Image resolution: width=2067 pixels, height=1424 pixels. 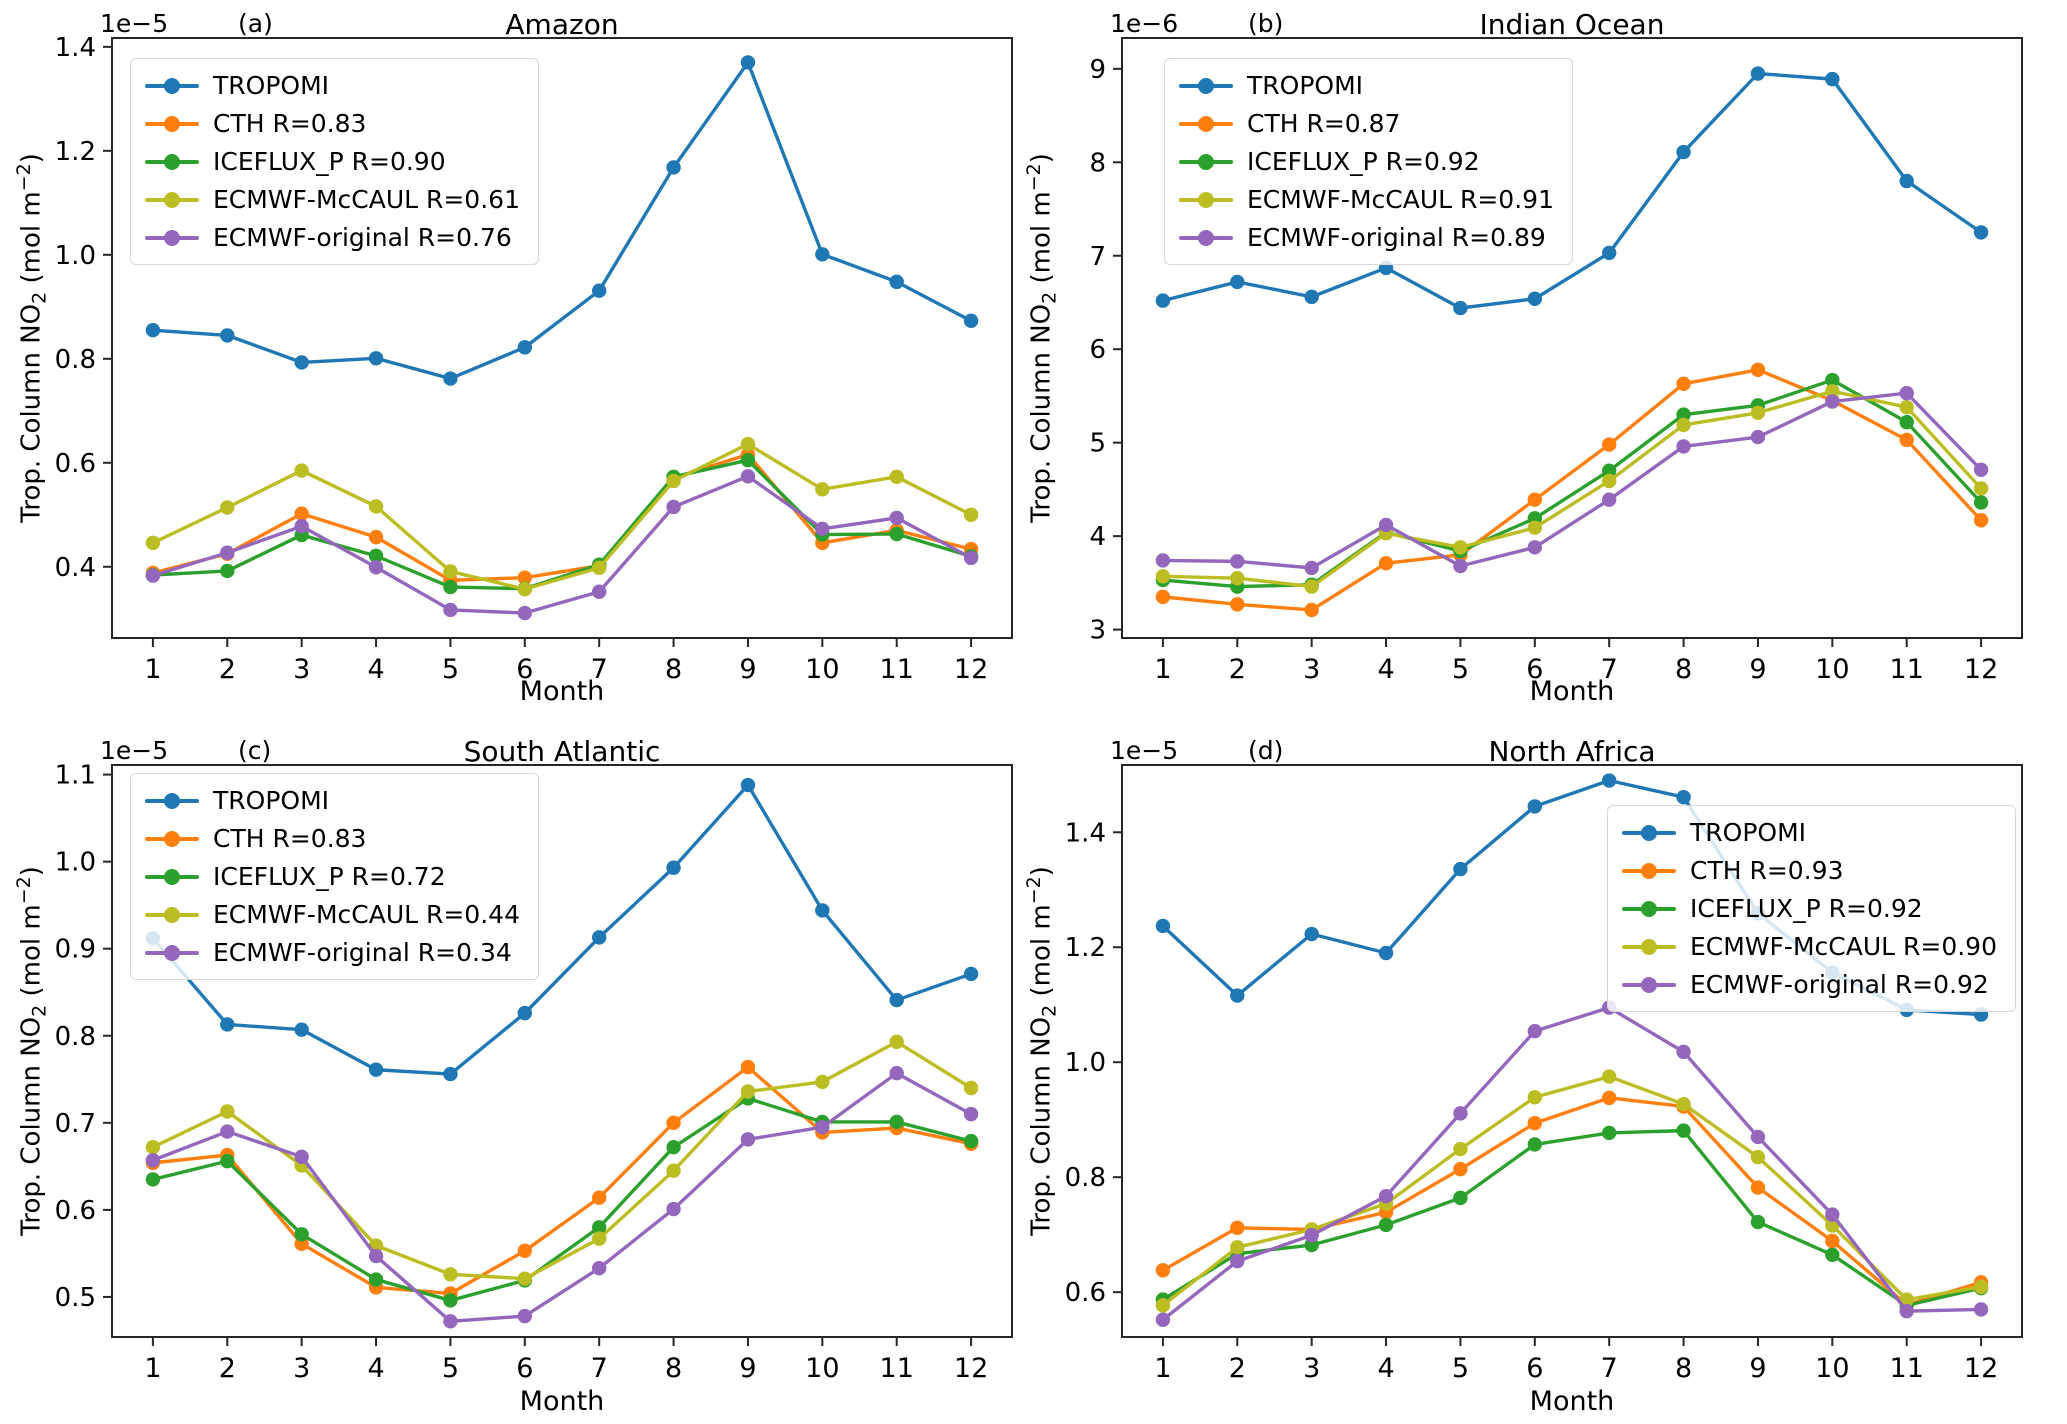 What do you see at coordinates (375, 1368) in the screenshot?
I see `x-tick-label: 4` at bounding box center [375, 1368].